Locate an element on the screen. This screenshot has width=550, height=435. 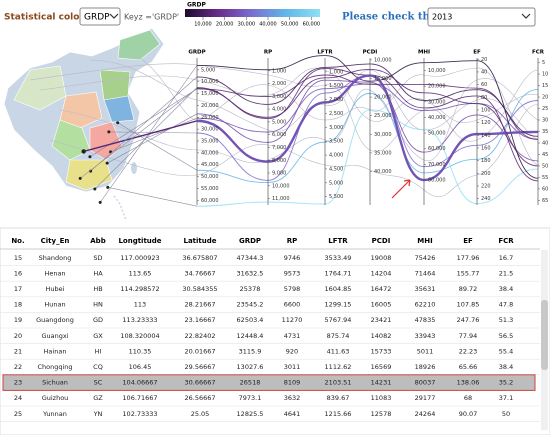
axis-title: RP is located at coordinates (268, 53).